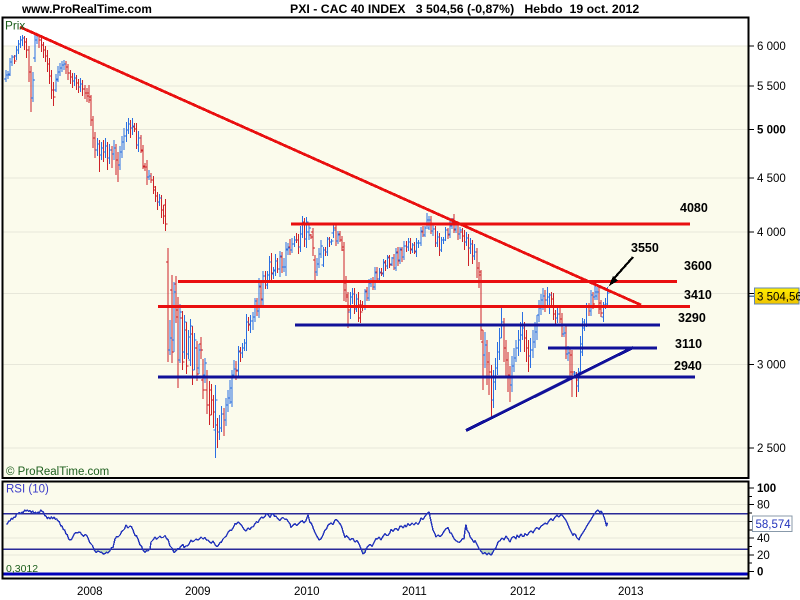  Describe the element at coordinates (86, 9) in the screenshot. I see `svg-text: www.ProRealTime.com` at that location.